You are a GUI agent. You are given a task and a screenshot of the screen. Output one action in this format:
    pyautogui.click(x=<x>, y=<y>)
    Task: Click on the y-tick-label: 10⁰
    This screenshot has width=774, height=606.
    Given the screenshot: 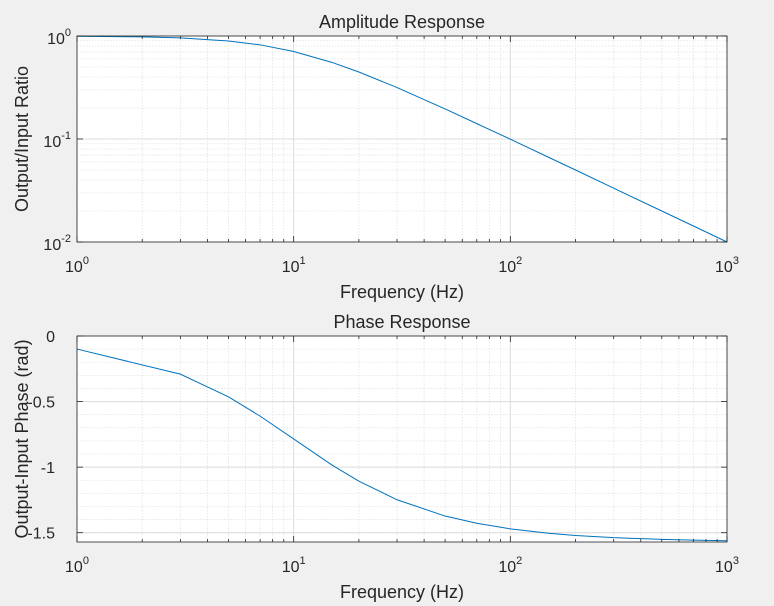 What is the action you would take?
    pyautogui.click(x=59, y=37)
    